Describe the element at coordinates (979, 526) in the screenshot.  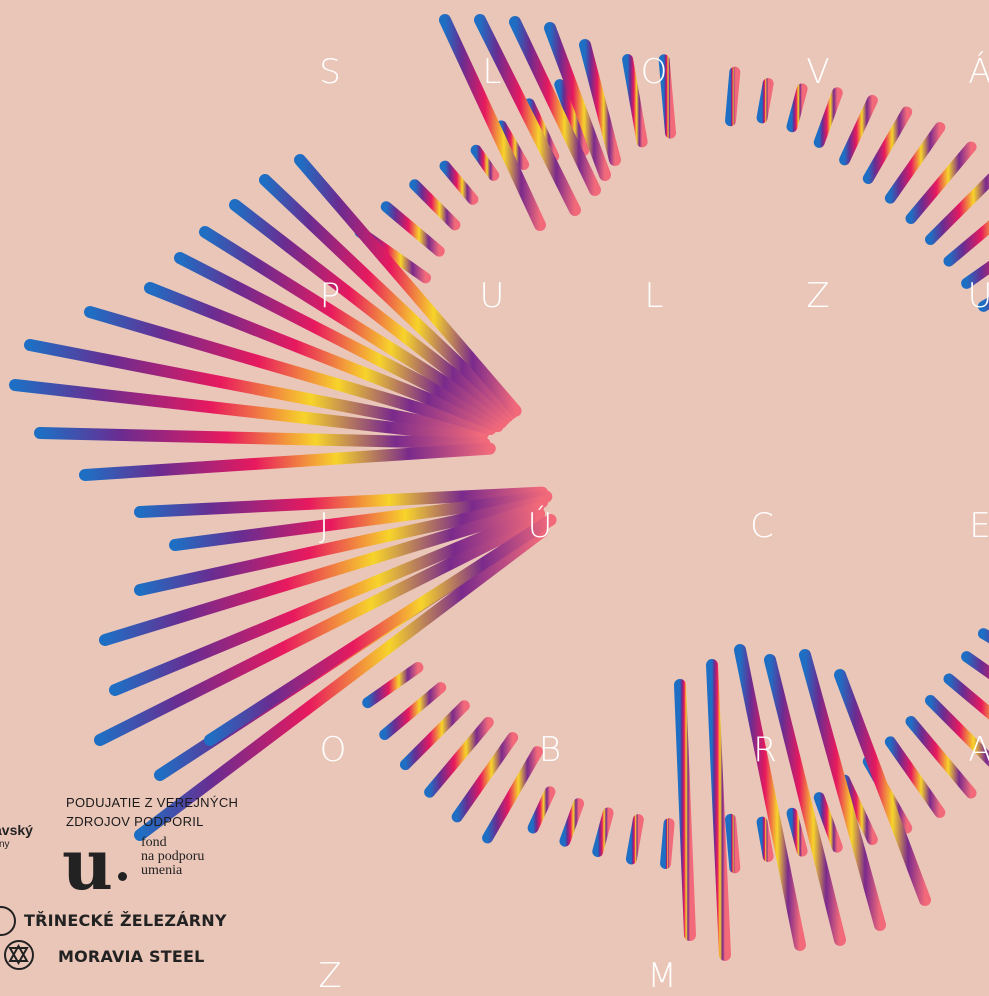
I see `letter-e: E` at that location.